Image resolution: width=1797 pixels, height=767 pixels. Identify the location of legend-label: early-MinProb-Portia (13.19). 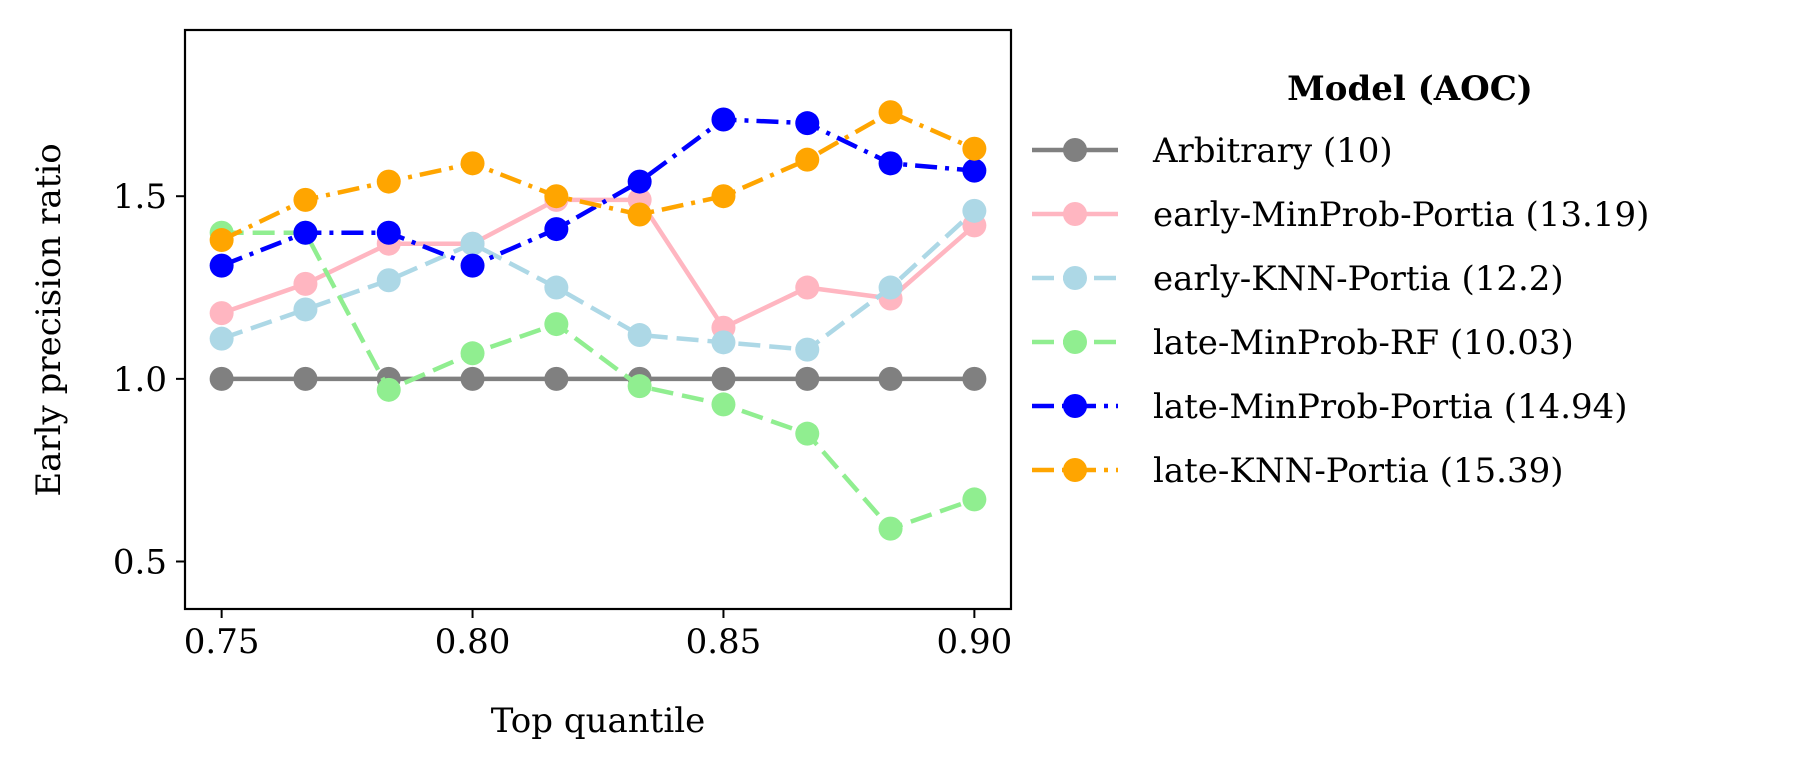
(1401, 215).